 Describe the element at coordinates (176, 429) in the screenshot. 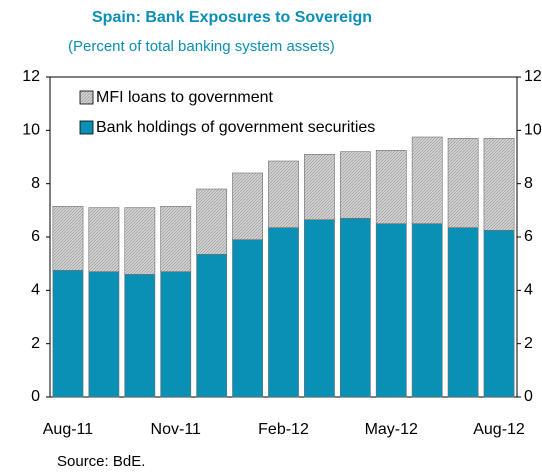

I see `x-tick-label: Nov-11` at that location.